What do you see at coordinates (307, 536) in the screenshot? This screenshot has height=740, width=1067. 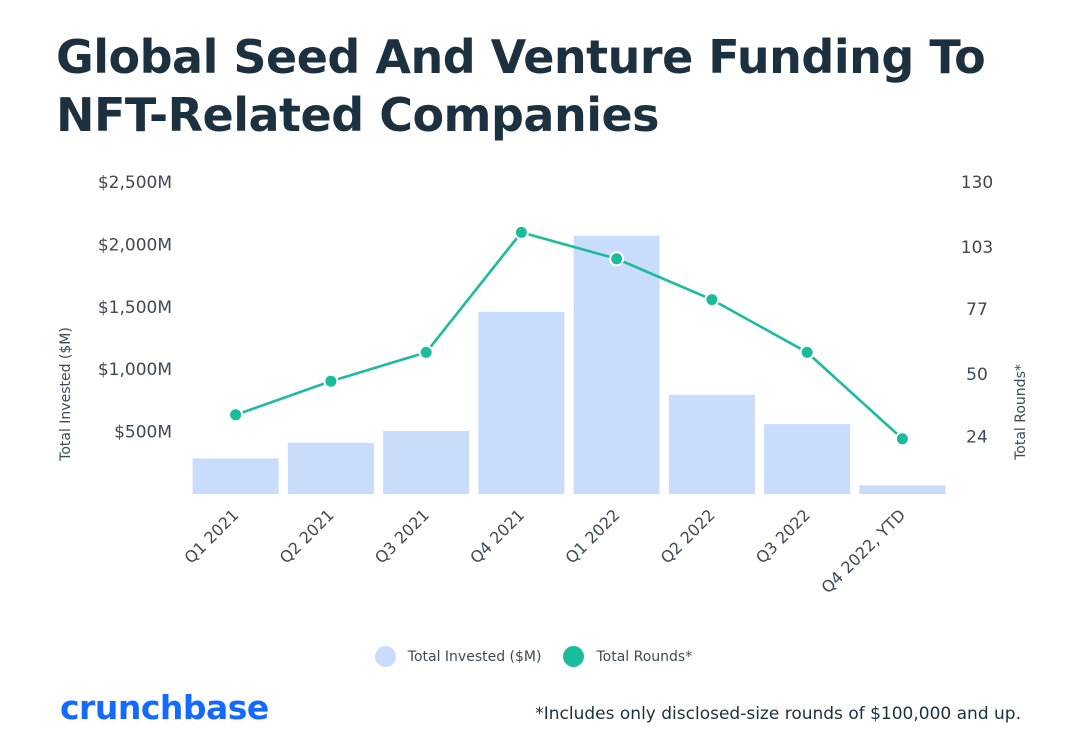 I see `x-tick-label: Q2 2021` at bounding box center [307, 536].